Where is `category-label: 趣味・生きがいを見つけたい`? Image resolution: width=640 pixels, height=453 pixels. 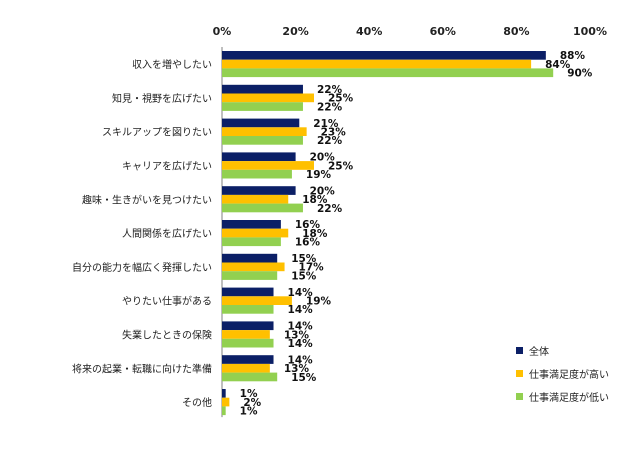 category-label: 趣味・生きがいを見つけたい is located at coordinates (147, 199).